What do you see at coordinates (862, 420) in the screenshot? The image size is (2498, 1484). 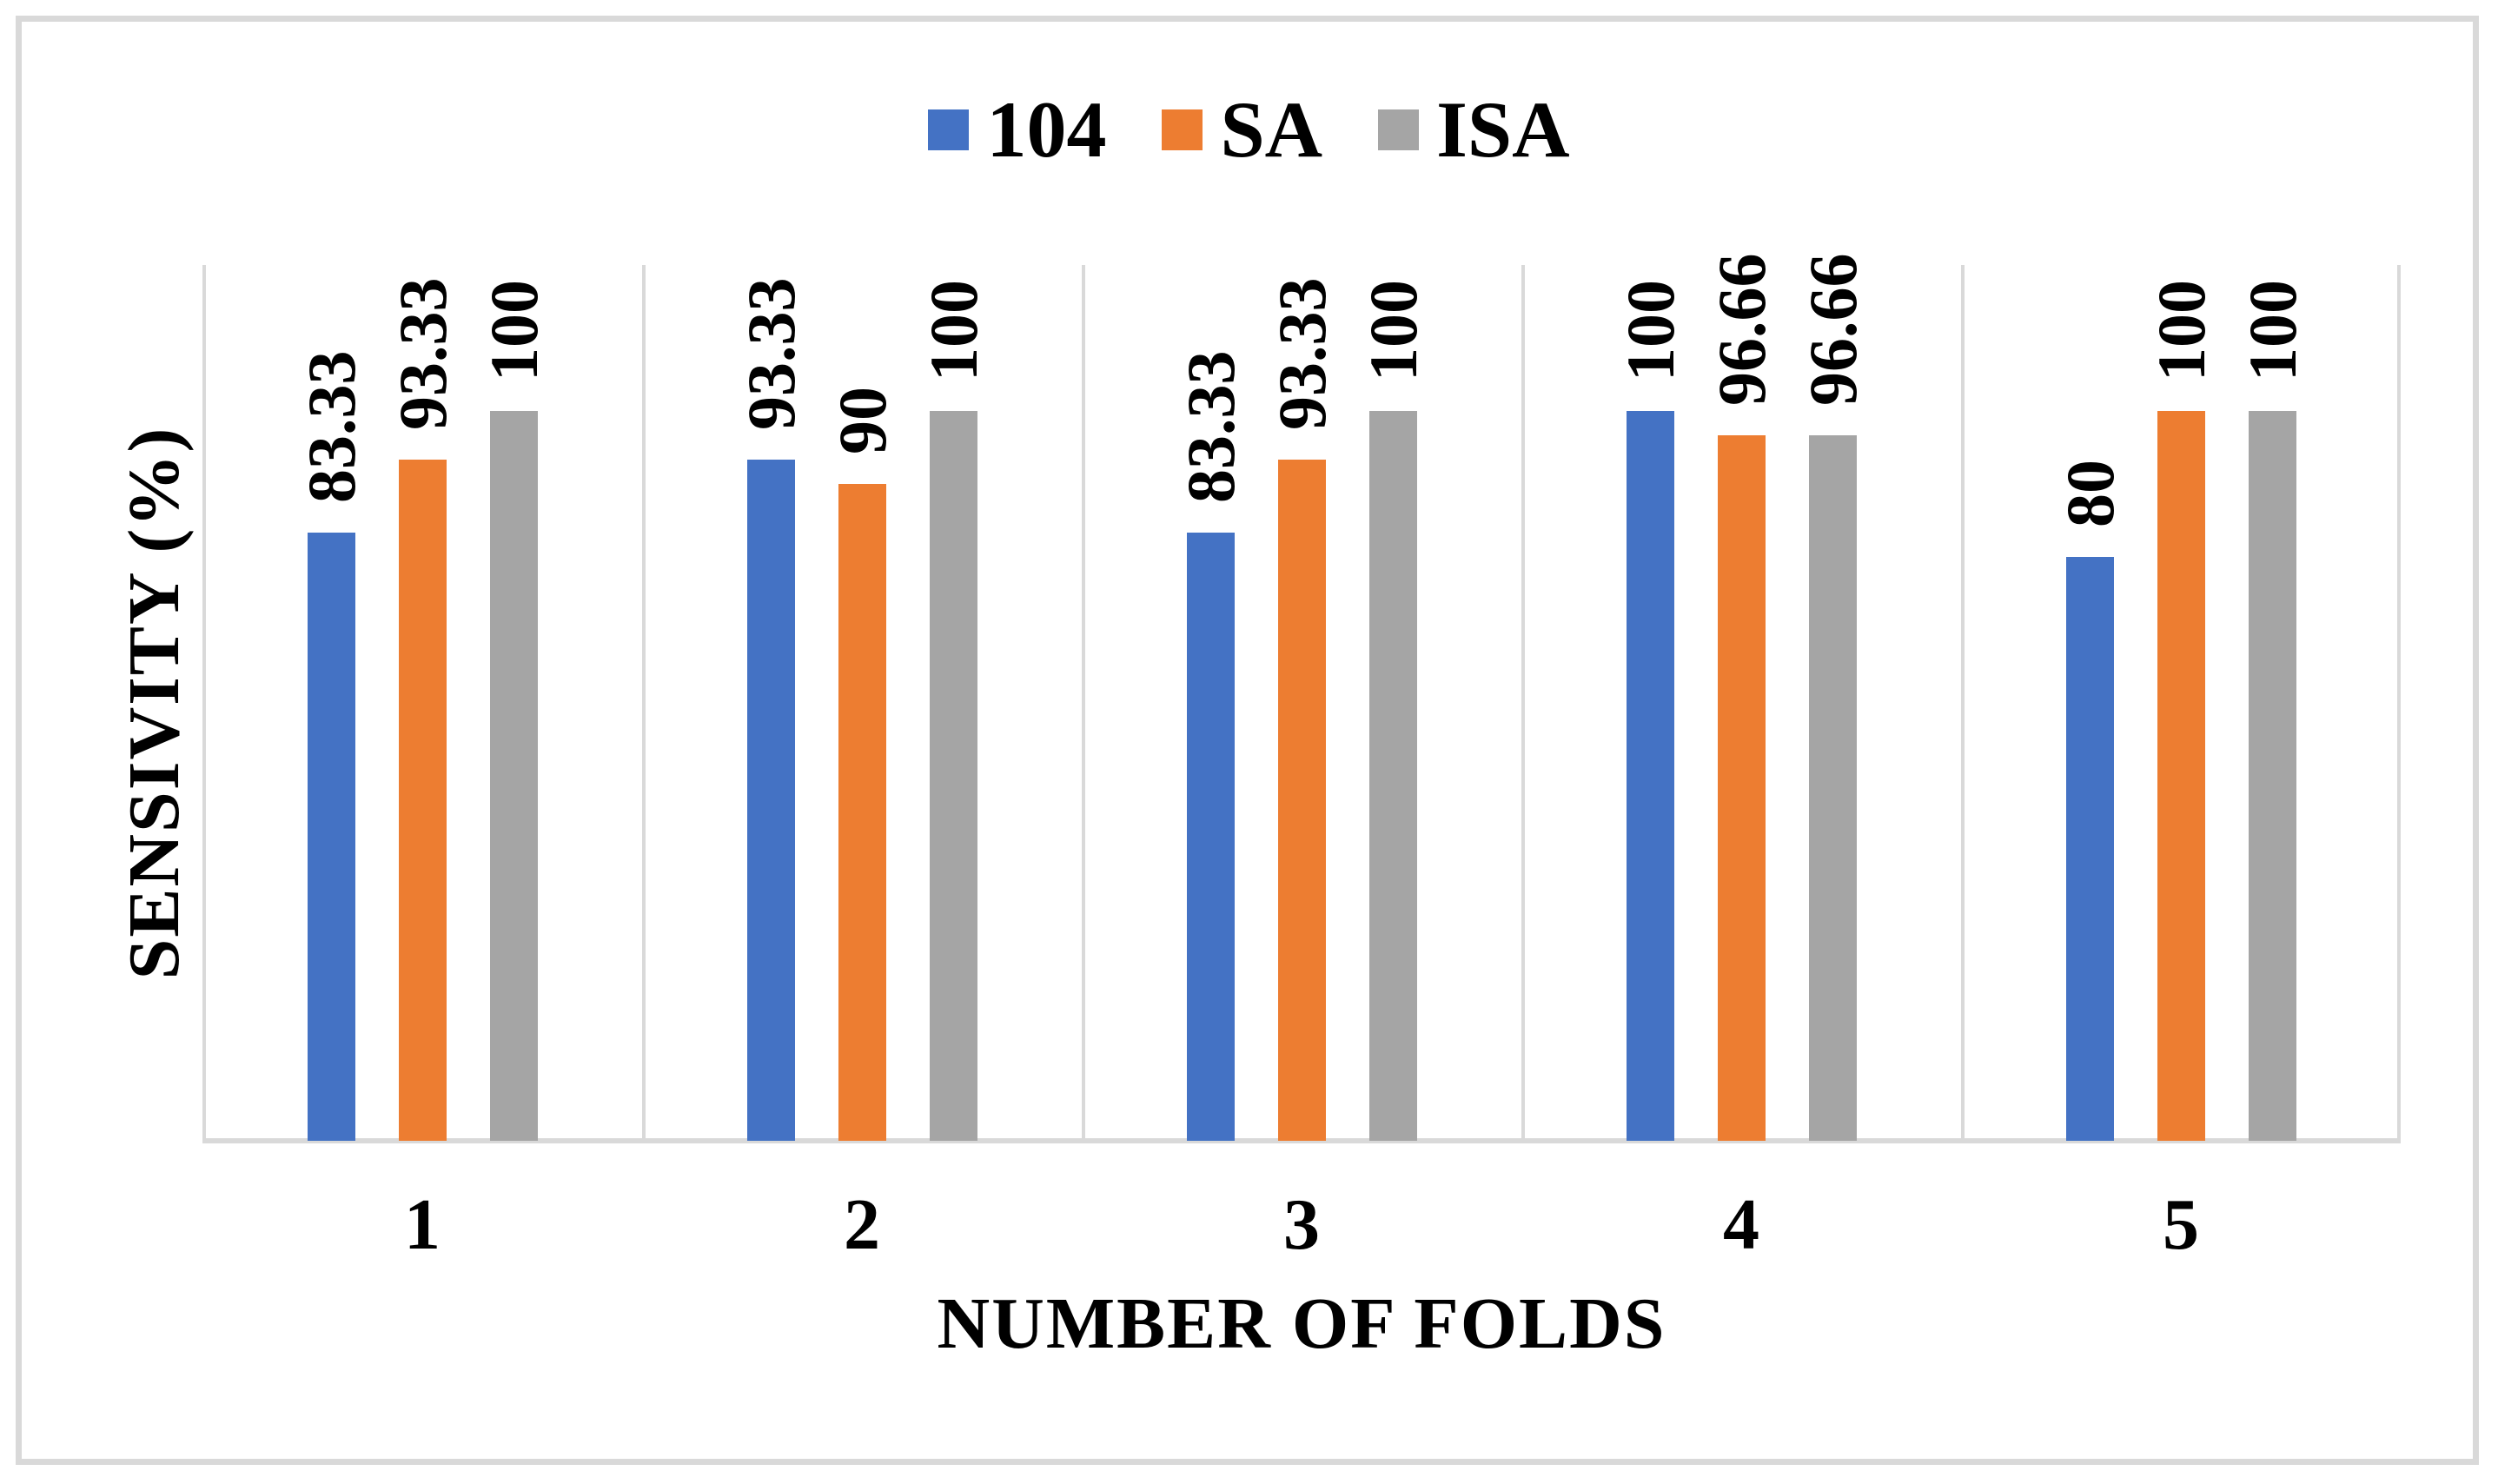 I see `bar-value-label: 90` at bounding box center [862, 420].